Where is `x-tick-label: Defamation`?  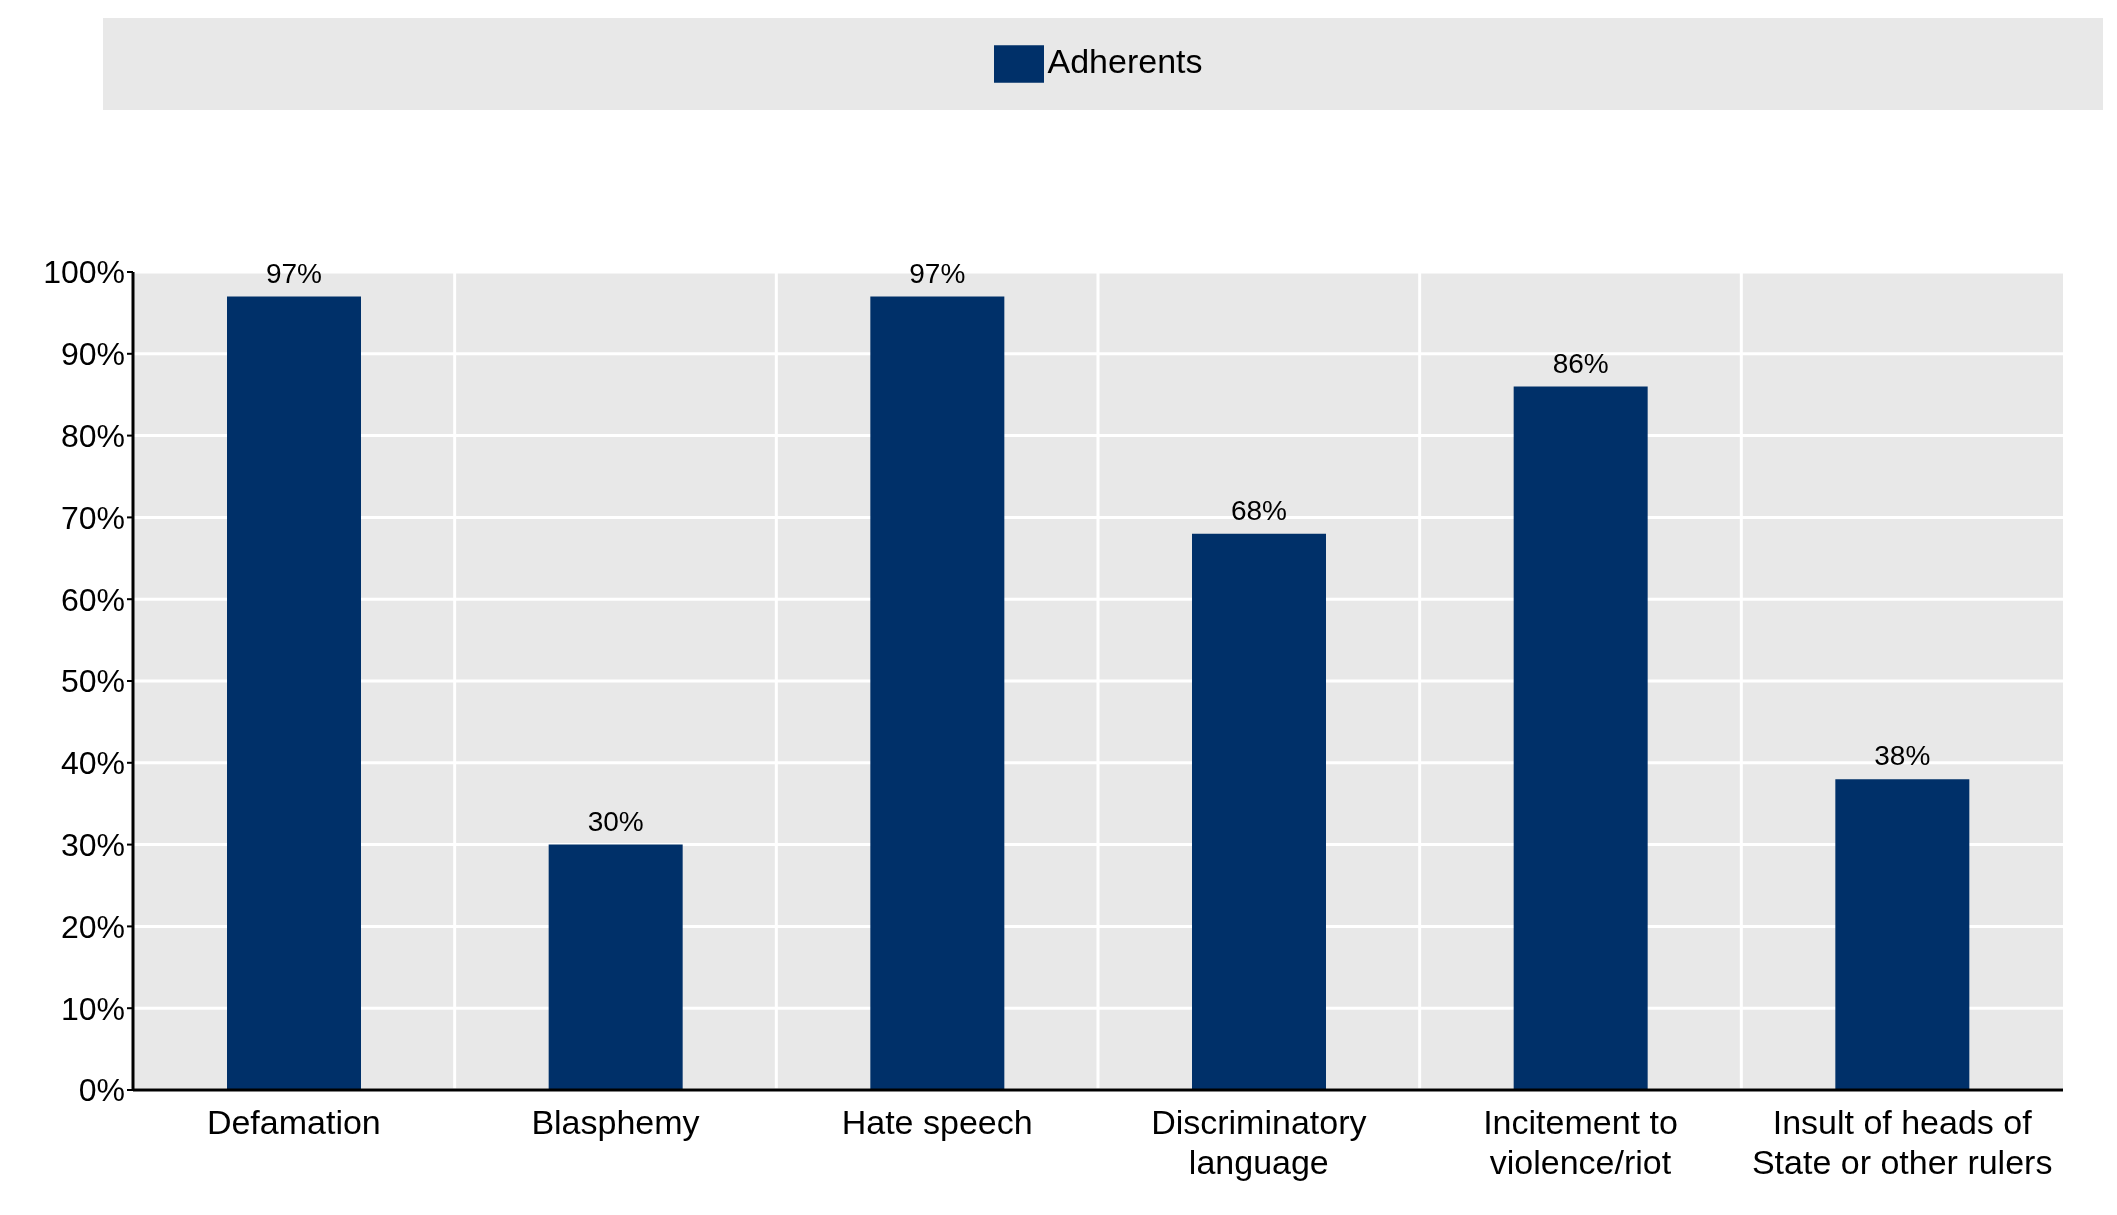
x-tick-label: Defamation is located at coordinates (293, 1122).